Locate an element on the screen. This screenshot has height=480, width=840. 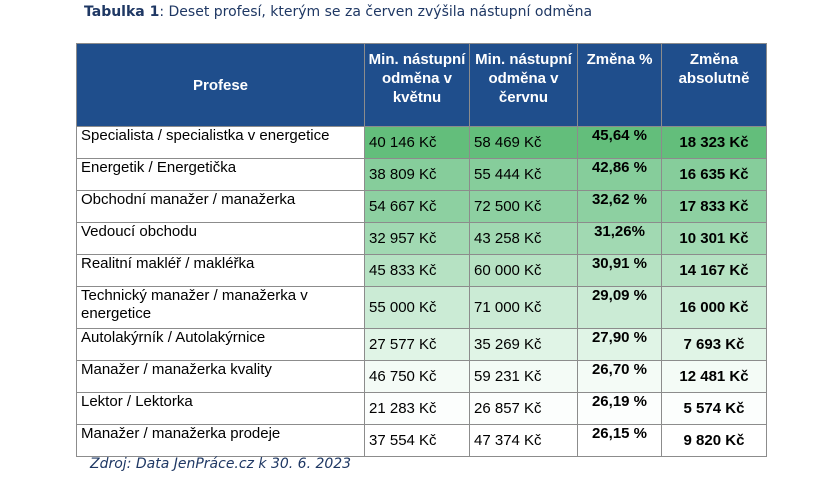
header-change-pct: Změna % is located at coordinates (619, 85).